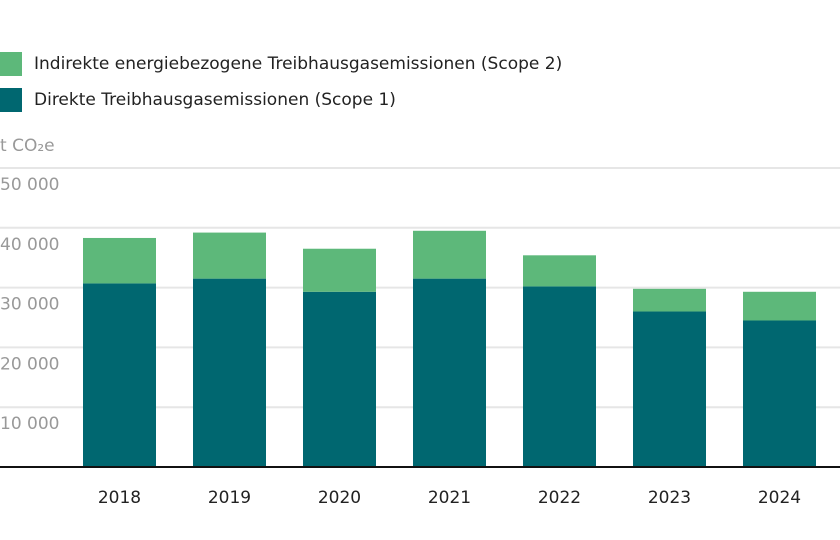 Image resolution: width=840 pixels, height=540 pixels. What do you see at coordinates (669, 498) in the screenshot?
I see `x-tick-label: 2023` at bounding box center [669, 498].